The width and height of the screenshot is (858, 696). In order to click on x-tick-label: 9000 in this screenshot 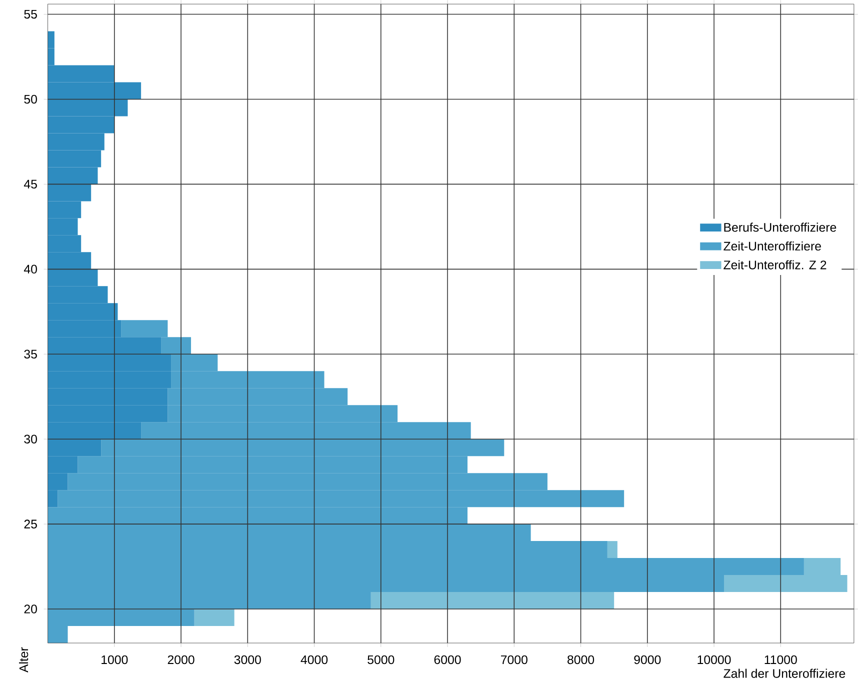, I will do `click(647, 659)`.